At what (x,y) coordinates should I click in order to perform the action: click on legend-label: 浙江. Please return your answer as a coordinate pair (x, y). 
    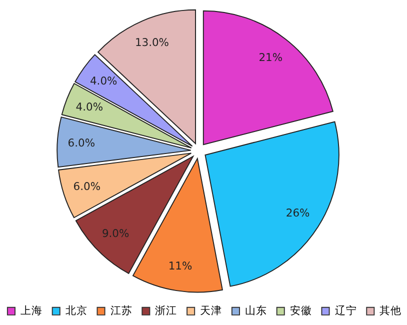
    Looking at the image, I should click on (166, 311).